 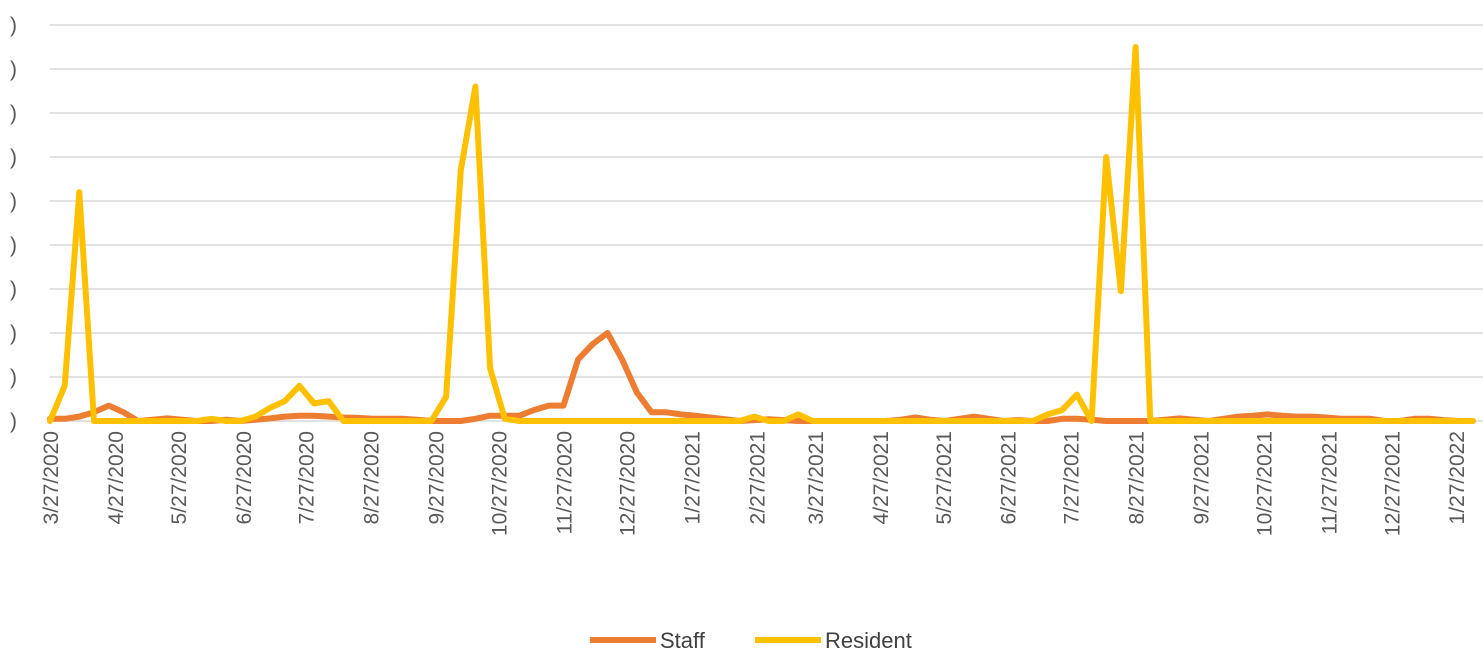 I want to click on x-tick-label: 8/27/2021, so click(x=1137, y=477).